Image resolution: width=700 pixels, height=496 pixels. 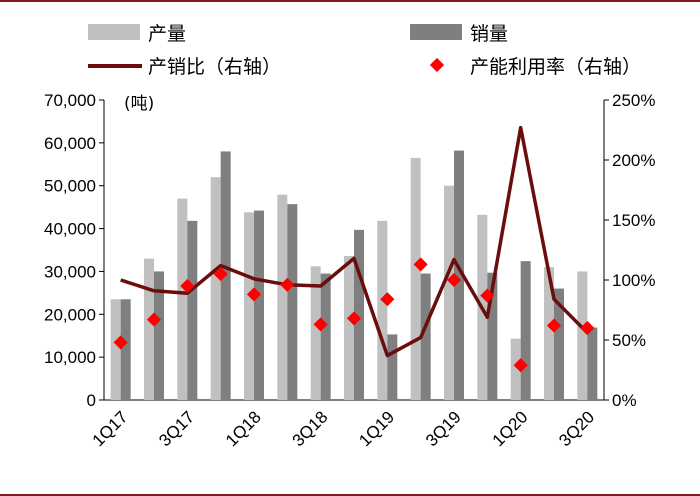 What do you see at coordinates (167, 34) in the screenshot?
I see `legend-label-production: 产量` at bounding box center [167, 34].